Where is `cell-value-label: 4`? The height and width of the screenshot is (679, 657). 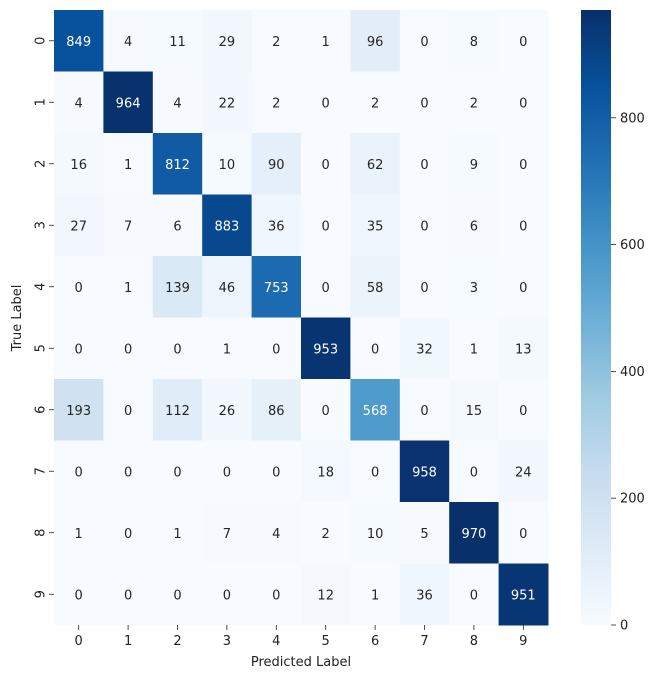
cell-value-label: 4 is located at coordinates (128, 42).